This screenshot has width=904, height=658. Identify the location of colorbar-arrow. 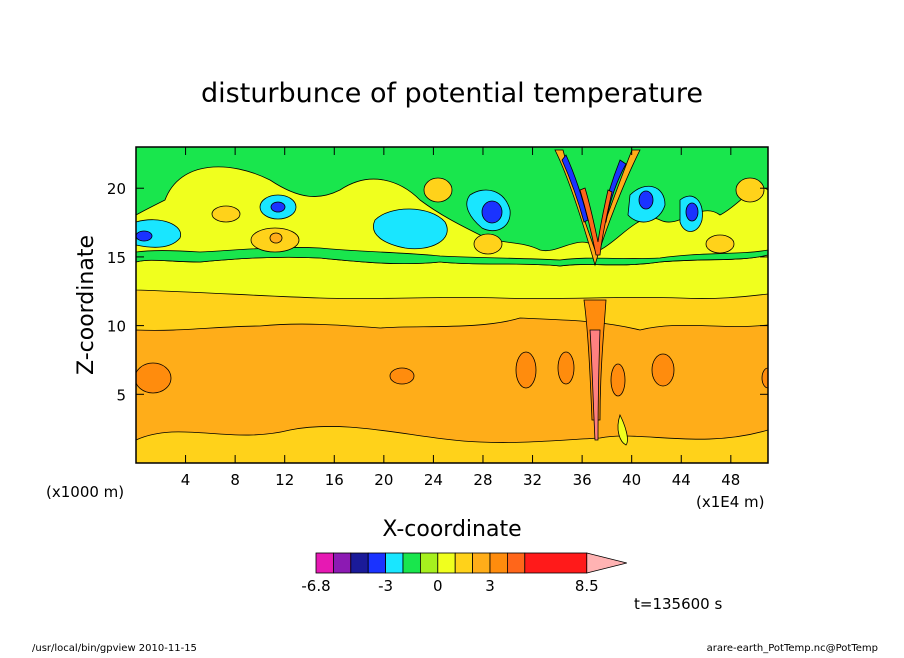
(606, 563).